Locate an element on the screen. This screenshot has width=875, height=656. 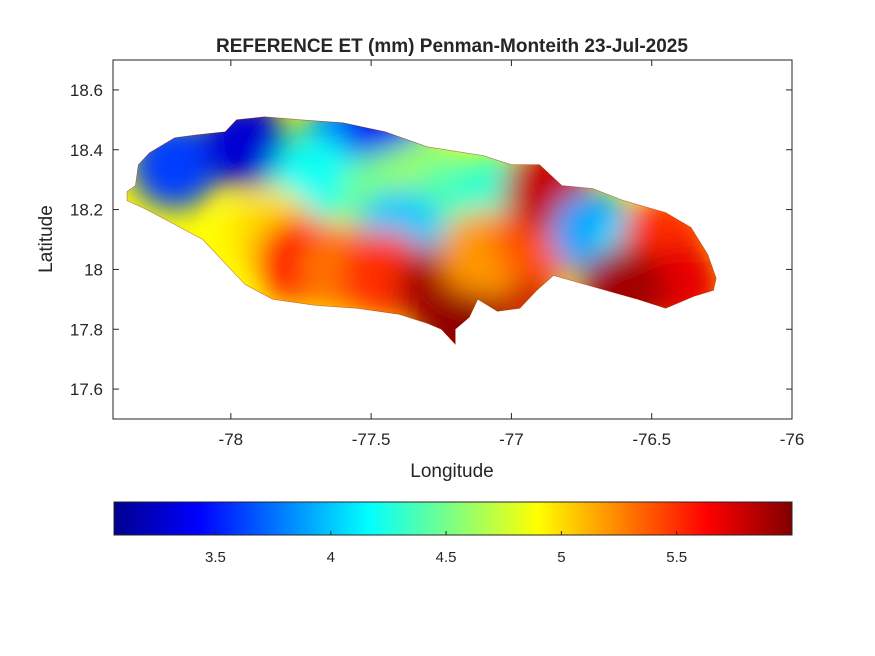
colorbar is located at coordinates (453, 518).